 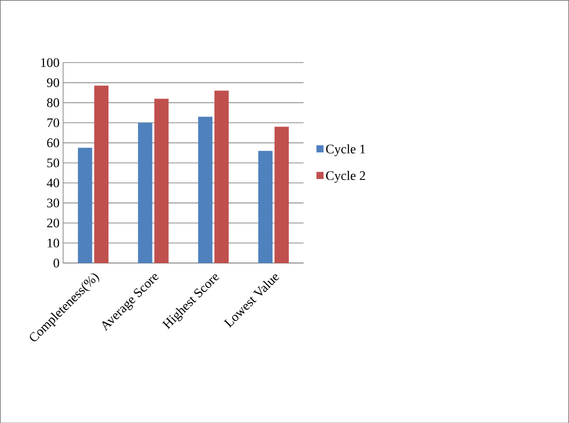 I want to click on y-tick-label: 20, so click(x=53, y=223).